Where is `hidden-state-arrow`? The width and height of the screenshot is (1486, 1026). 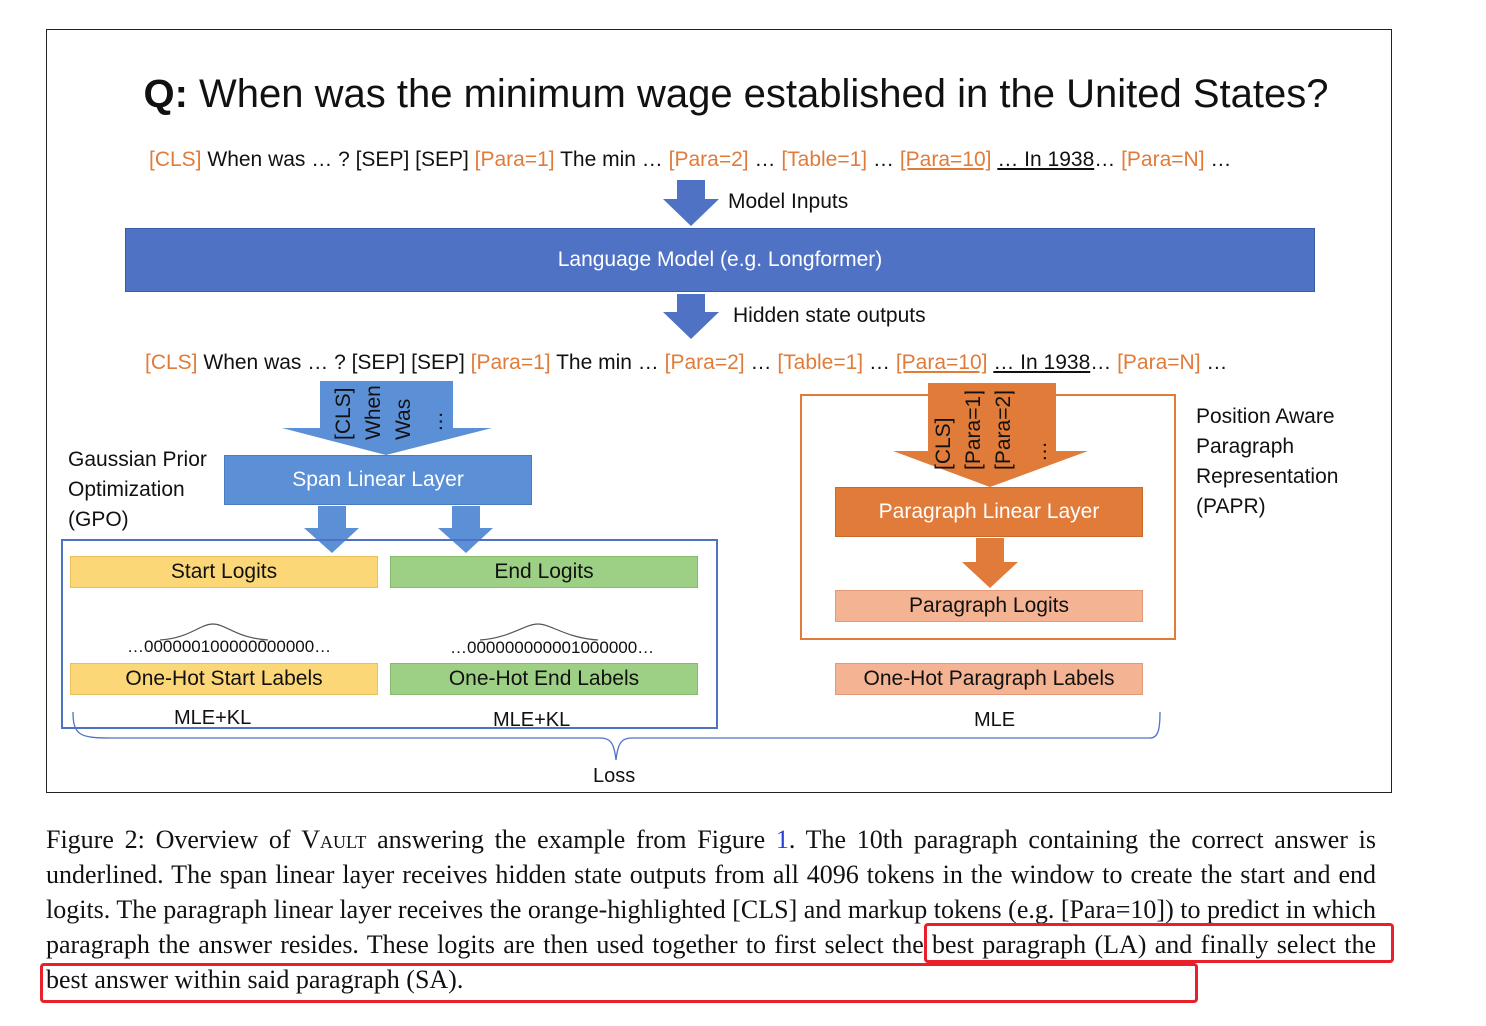
hidden-state-arrow is located at coordinates (691, 316).